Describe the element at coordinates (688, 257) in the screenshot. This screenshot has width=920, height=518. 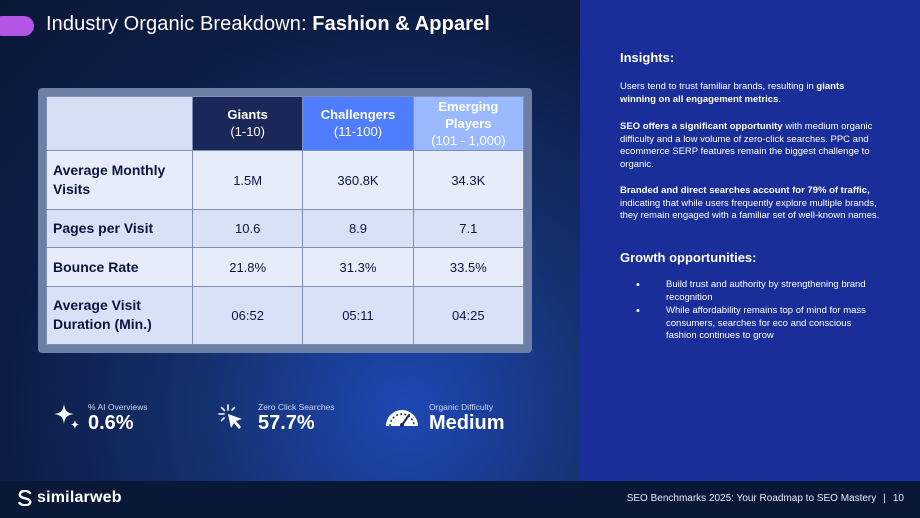
I see `growth-heading: Growth opportunities:` at that location.